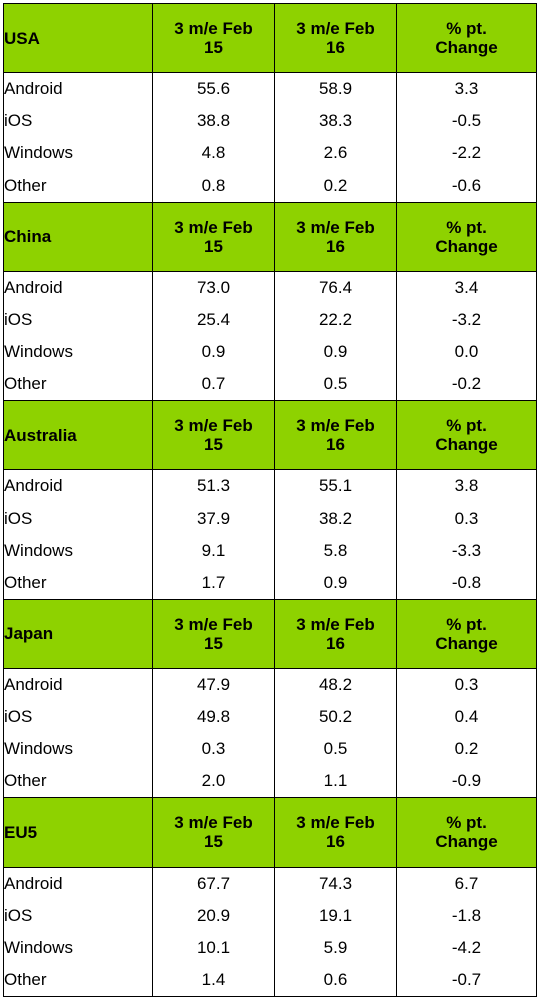  What do you see at coordinates (335, 319) in the screenshot?
I see `feb16-value: 22.2` at bounding box center [335, 319].